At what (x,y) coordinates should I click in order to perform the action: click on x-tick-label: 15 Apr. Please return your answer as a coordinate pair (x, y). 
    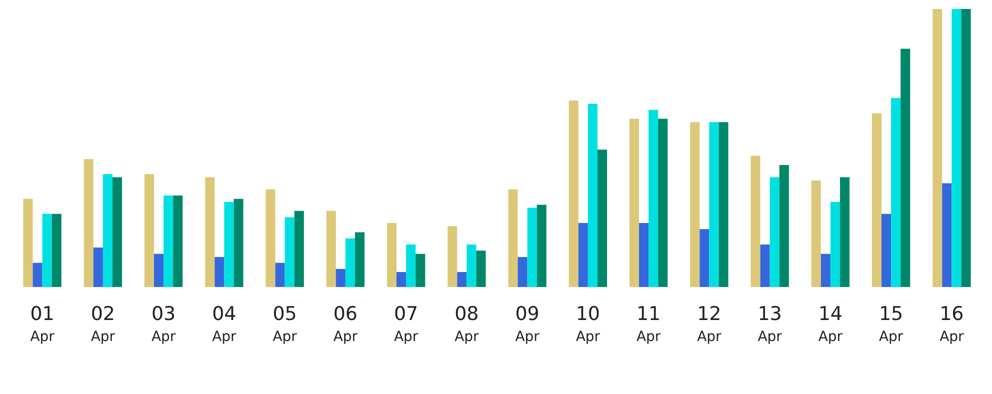
    Looking at the image, I should click on (891, 324).